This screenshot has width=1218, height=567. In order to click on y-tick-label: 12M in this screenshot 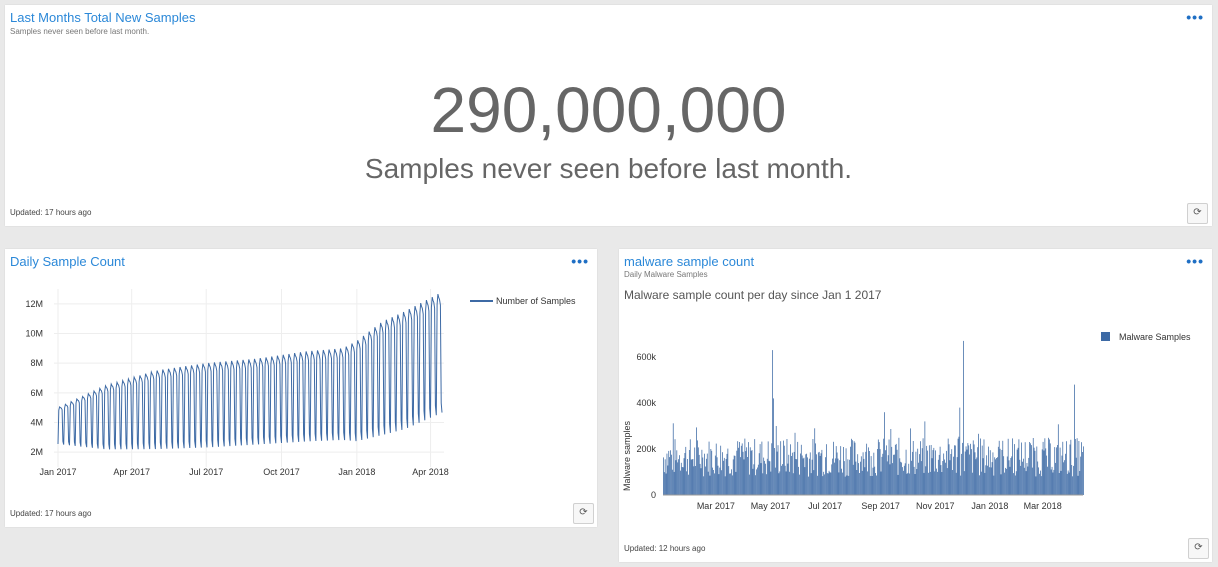, I will do `click(34, 304)`.